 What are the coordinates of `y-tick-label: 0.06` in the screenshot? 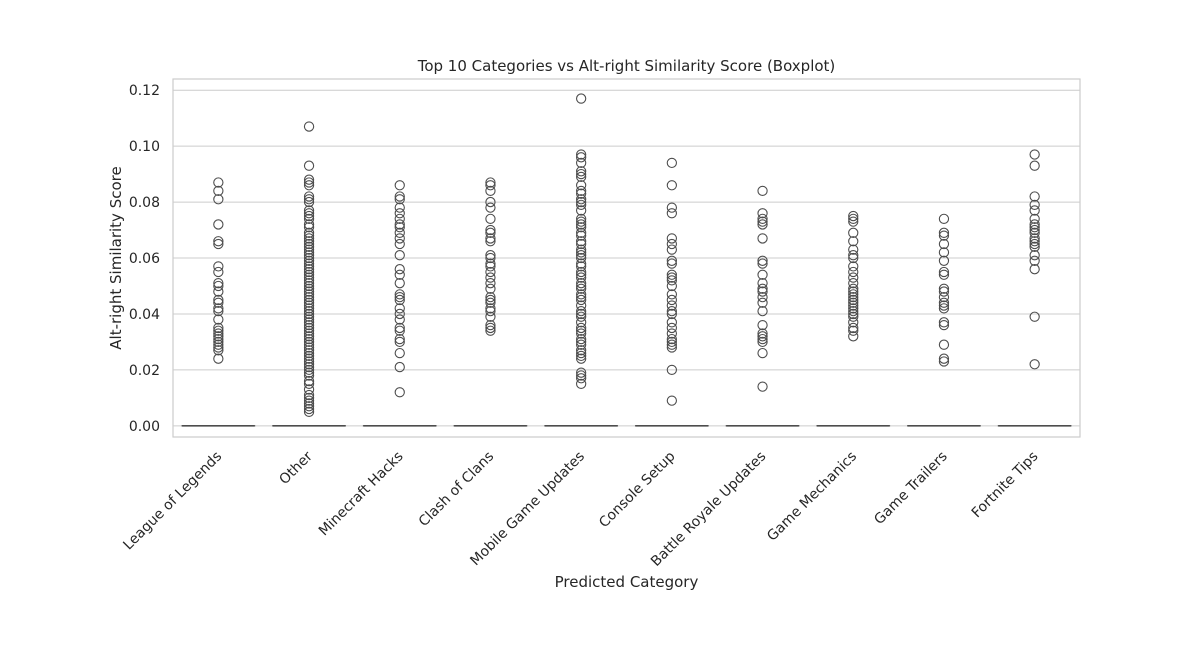 It's located at (144, 259).